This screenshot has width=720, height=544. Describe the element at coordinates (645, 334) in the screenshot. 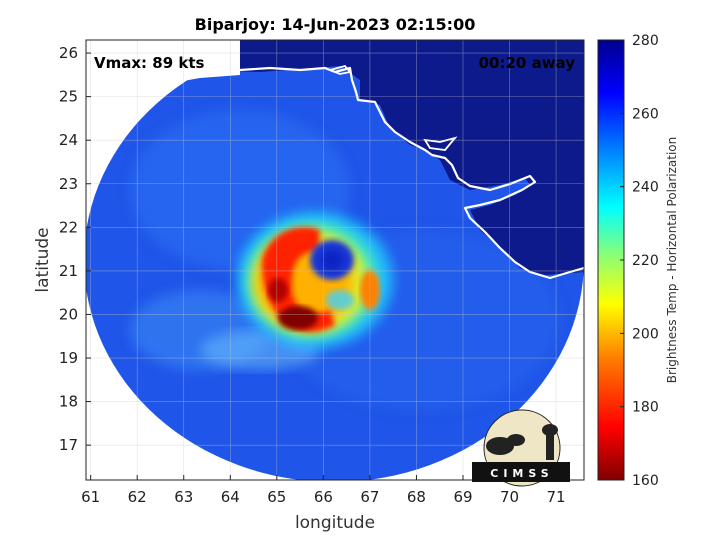

I see `colorbar-tick-label: 200` at that location.